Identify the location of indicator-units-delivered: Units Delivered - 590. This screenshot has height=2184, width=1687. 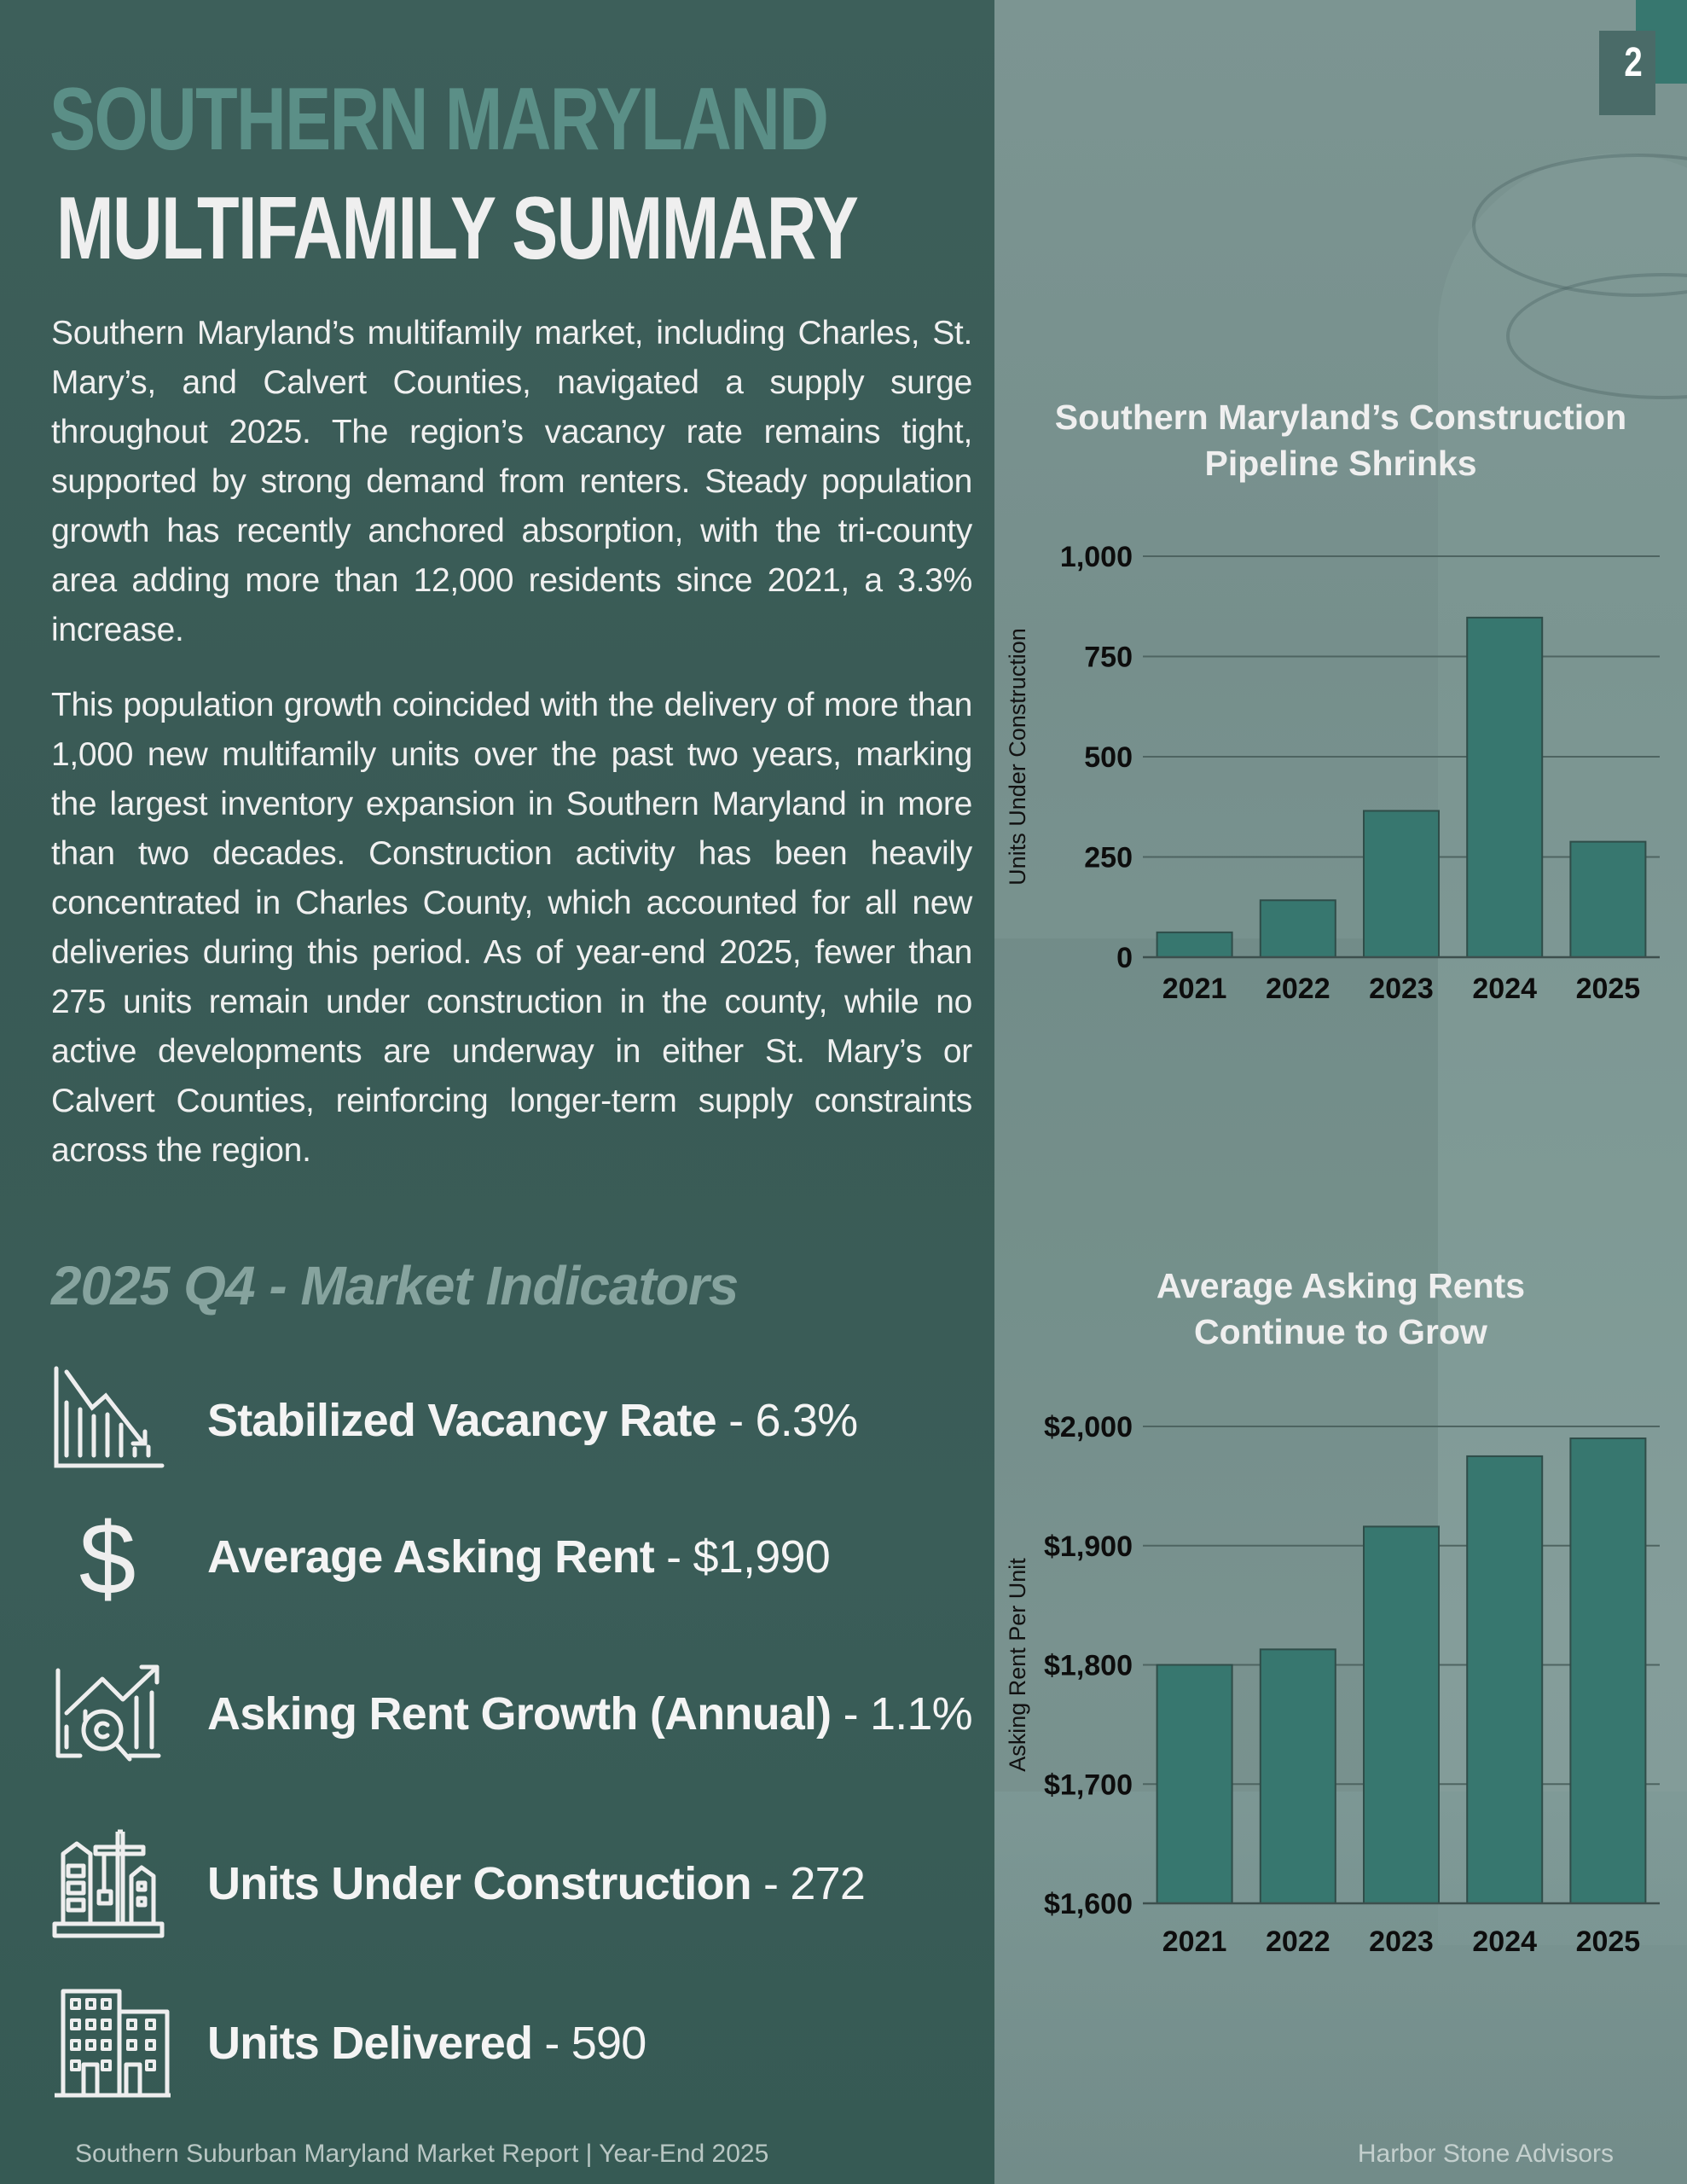
(520, 2043).